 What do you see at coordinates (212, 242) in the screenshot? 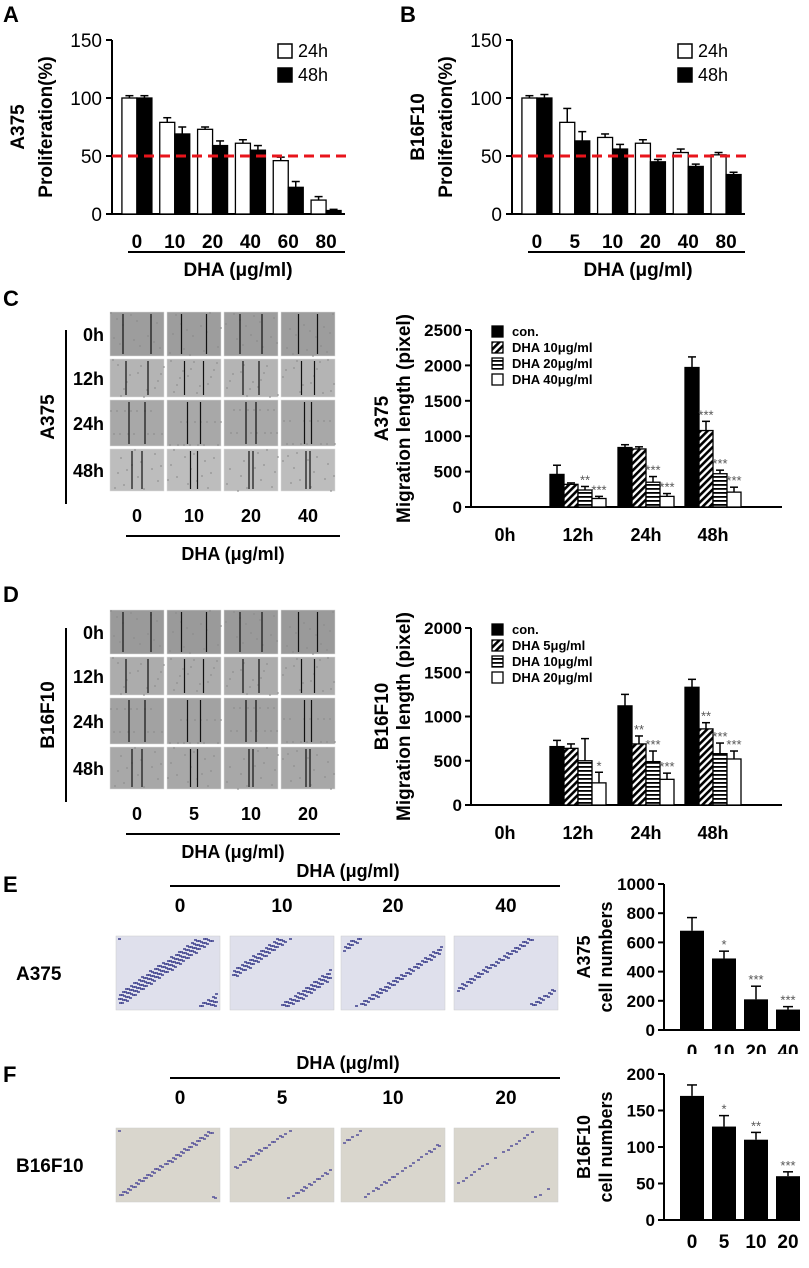
I see `x-tick-label: 20` at bounding box center [212, 242].